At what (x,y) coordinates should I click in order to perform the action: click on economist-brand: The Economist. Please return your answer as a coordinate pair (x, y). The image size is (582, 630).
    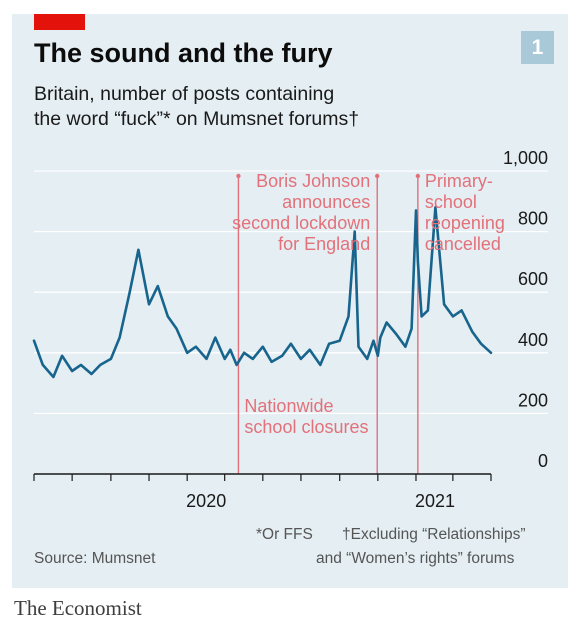
    Looking at the image, I should click on (78, 608).